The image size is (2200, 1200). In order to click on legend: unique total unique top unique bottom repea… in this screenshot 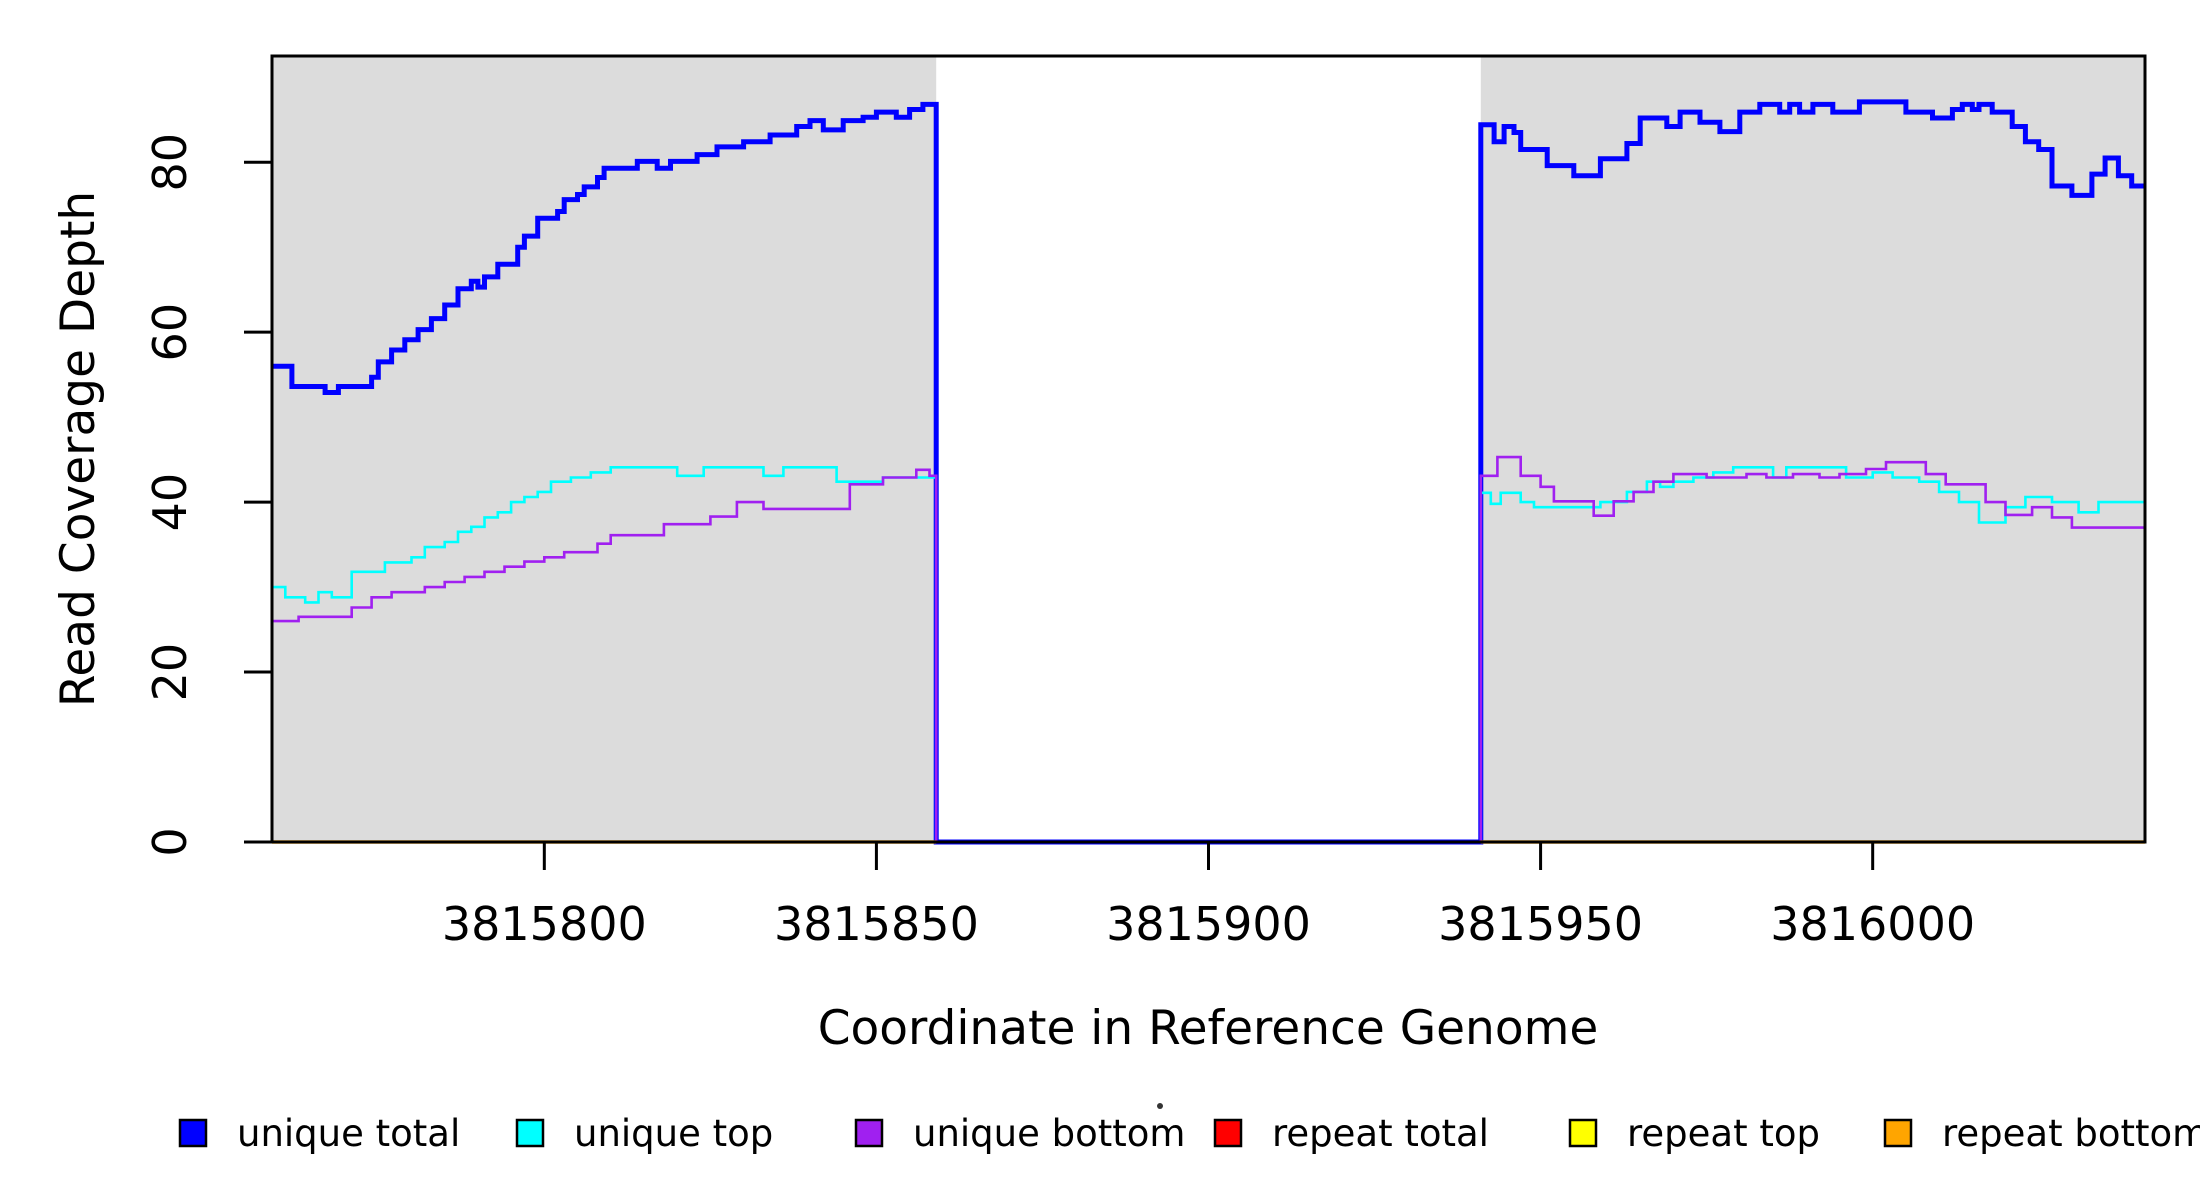, I will do `click(1189, 1133)`.